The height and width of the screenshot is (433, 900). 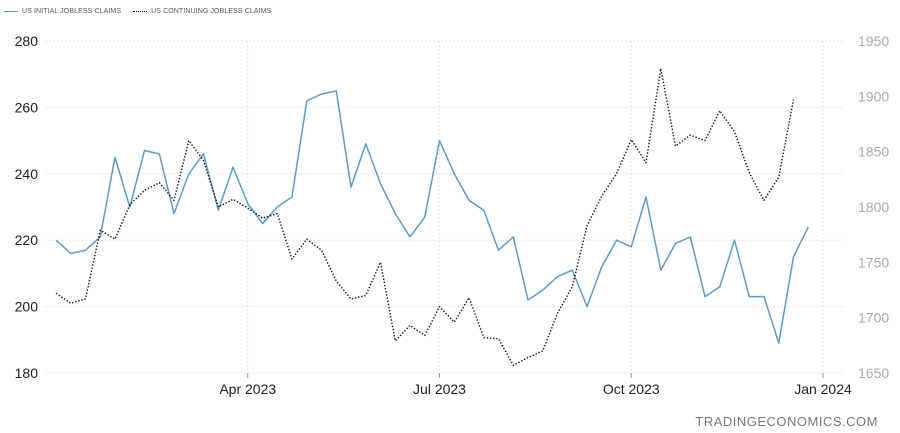 I want to click on left-axis: 180 200 220 240 260 280, so click(x=27, y=207).